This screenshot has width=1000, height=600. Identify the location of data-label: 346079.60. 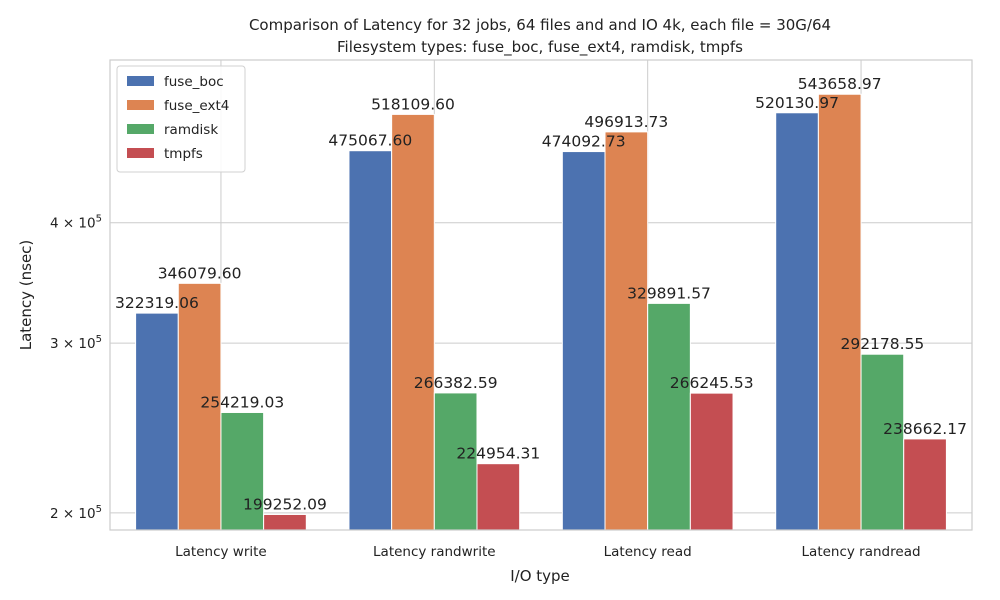
(200, 273).